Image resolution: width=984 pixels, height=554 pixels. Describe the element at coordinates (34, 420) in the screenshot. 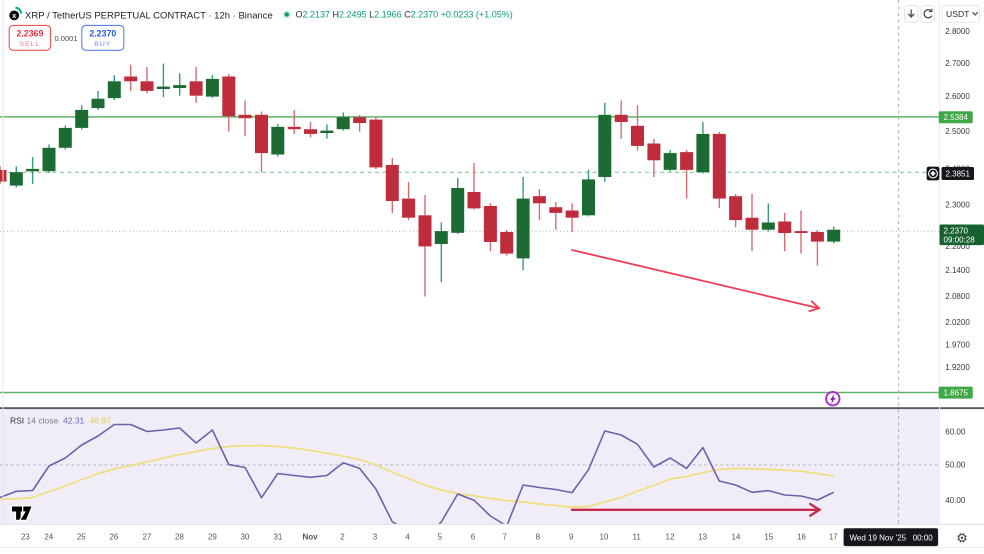

I see `svg-text: RSI 14 close` at that location.